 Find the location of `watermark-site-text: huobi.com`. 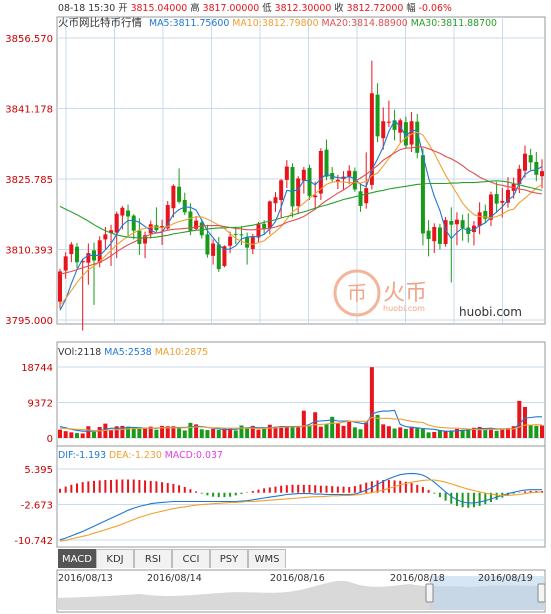

watermark-site-text: huobi.com is located at coordinates (490, 312).